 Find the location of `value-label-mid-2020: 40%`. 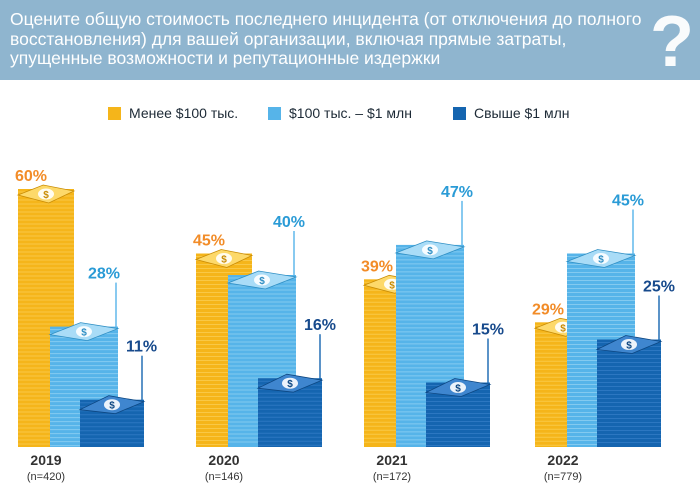

value-label-mid-2020: 40% is located at coordinates (289, 222).